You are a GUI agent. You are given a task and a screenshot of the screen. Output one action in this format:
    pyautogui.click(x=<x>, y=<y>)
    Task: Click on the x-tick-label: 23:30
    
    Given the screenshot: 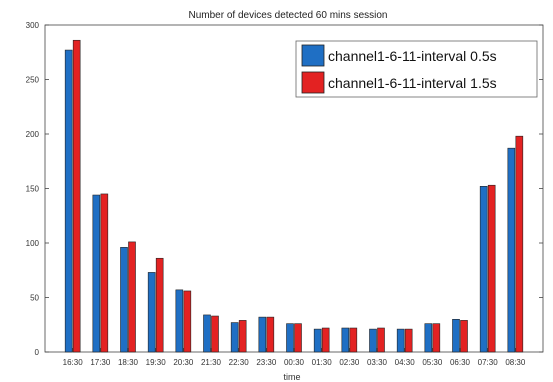 What is the action you would take?
    pyautogui.click(x=266, y=362)
    